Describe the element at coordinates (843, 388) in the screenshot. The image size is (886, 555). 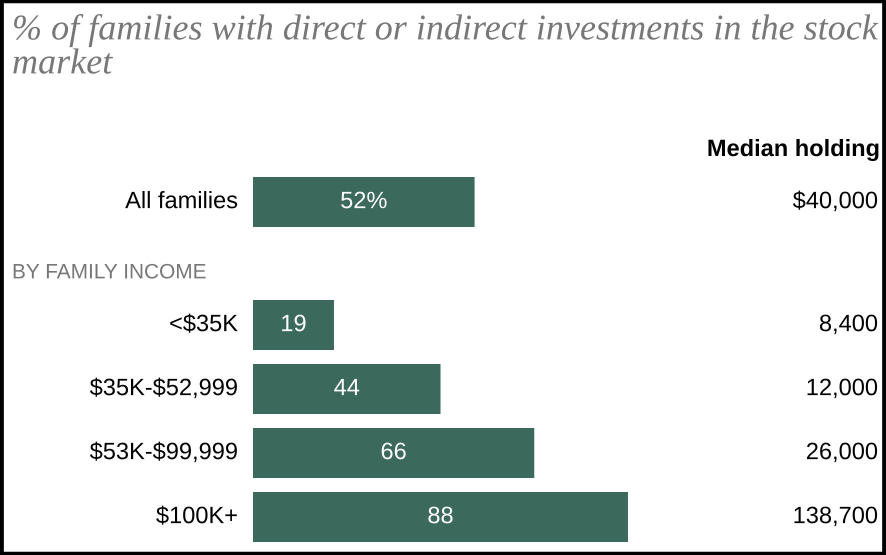
I see `text: 12,000` at that location.